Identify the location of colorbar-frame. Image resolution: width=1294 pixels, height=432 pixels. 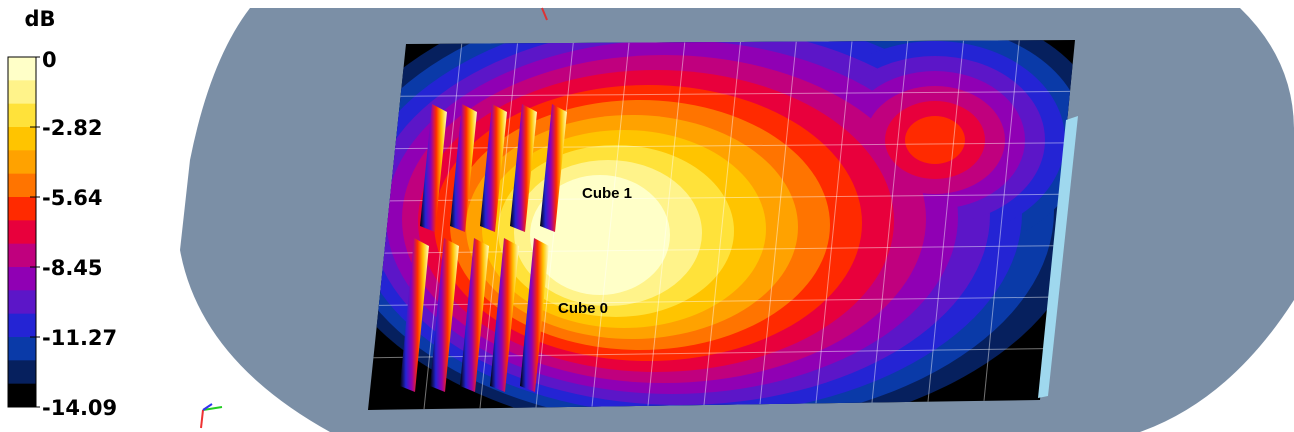
(22, 232).